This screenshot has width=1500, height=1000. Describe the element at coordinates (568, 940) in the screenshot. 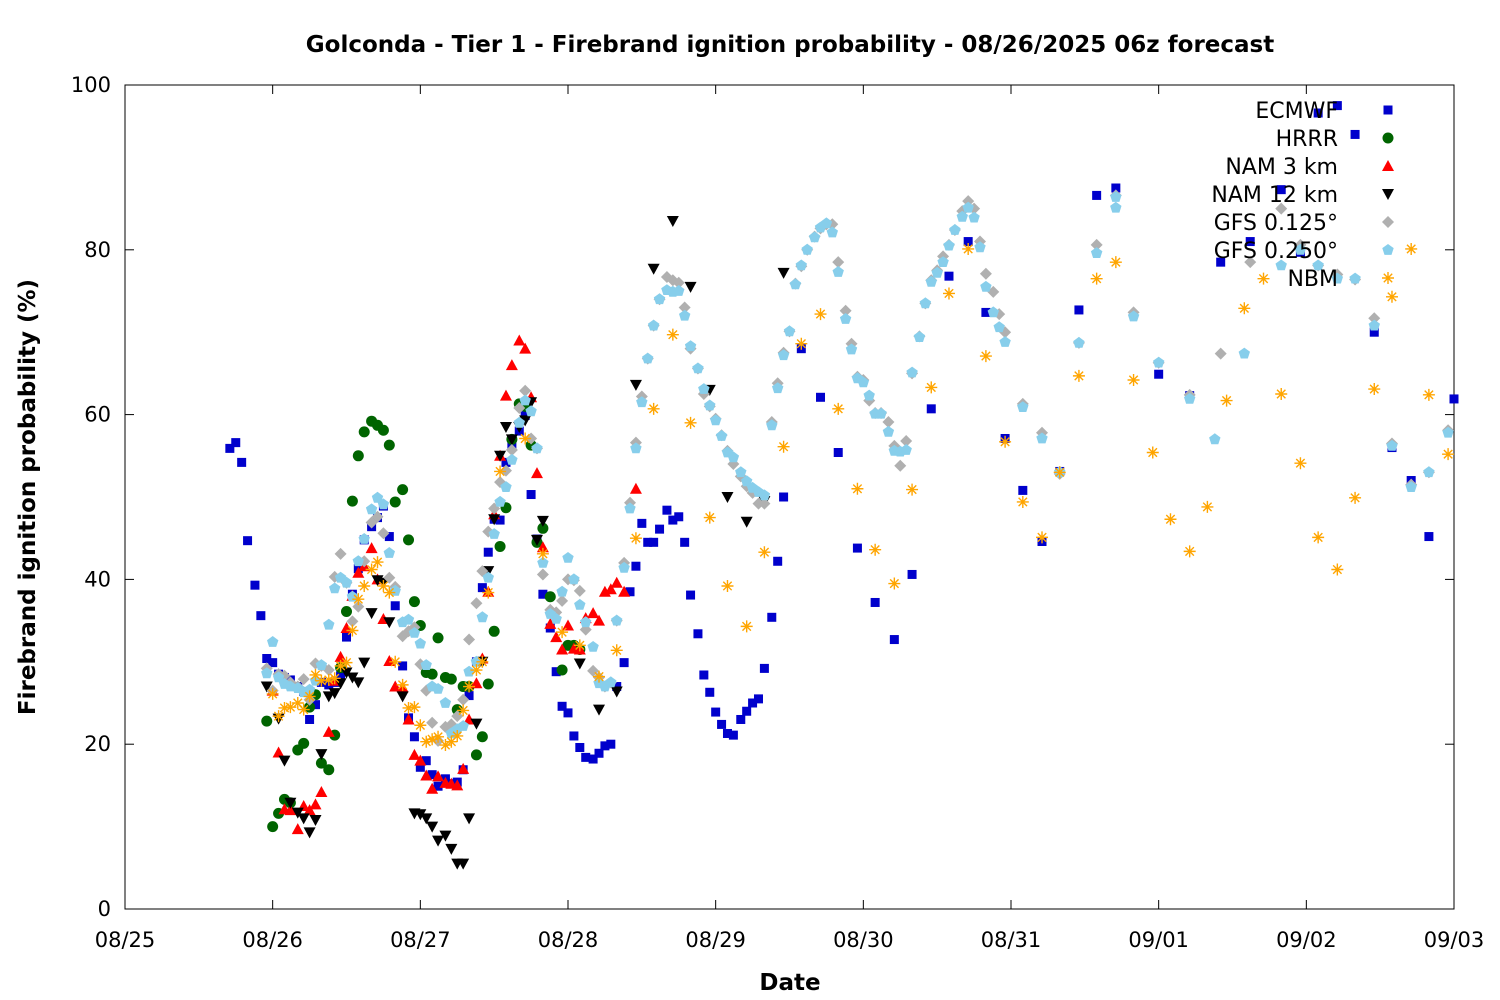

I see `x-tick-label: 08/28` at that location.